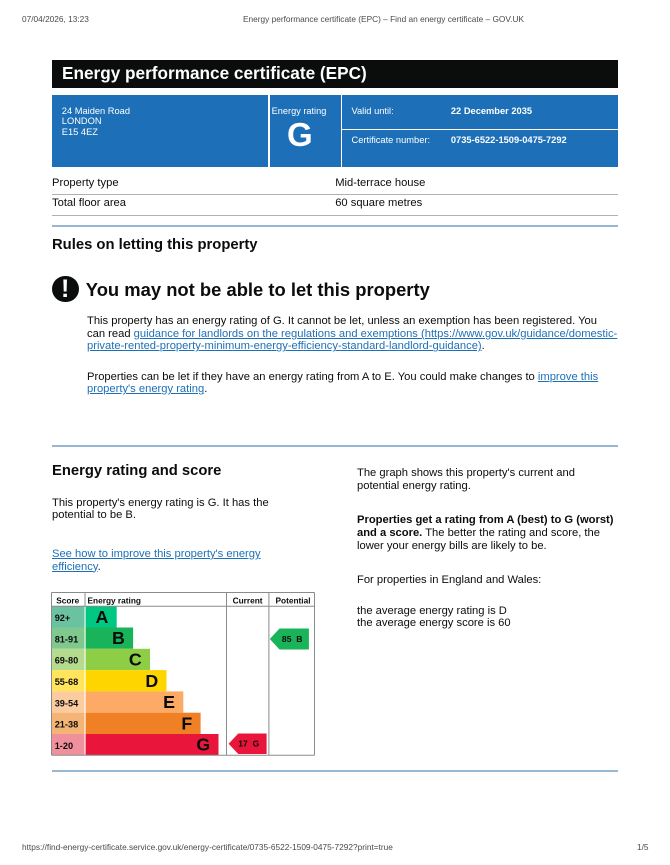  What do you see at coordinates (101, 617) in the screenshot?
I see `svg-text: A` at bounding box center [101, 617].